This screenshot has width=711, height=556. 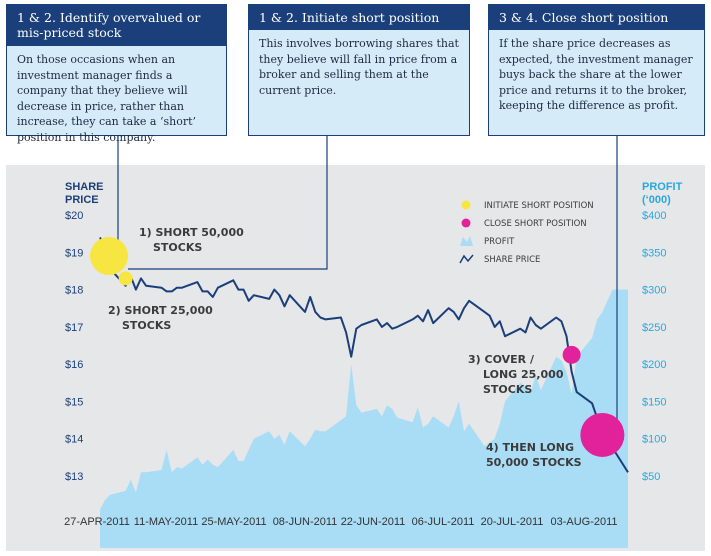 What do you see at coordinates (443, 522) in the screenshot?
I see `x-tick-label: 06-JUL-2011` at bounding box center [443, 522].